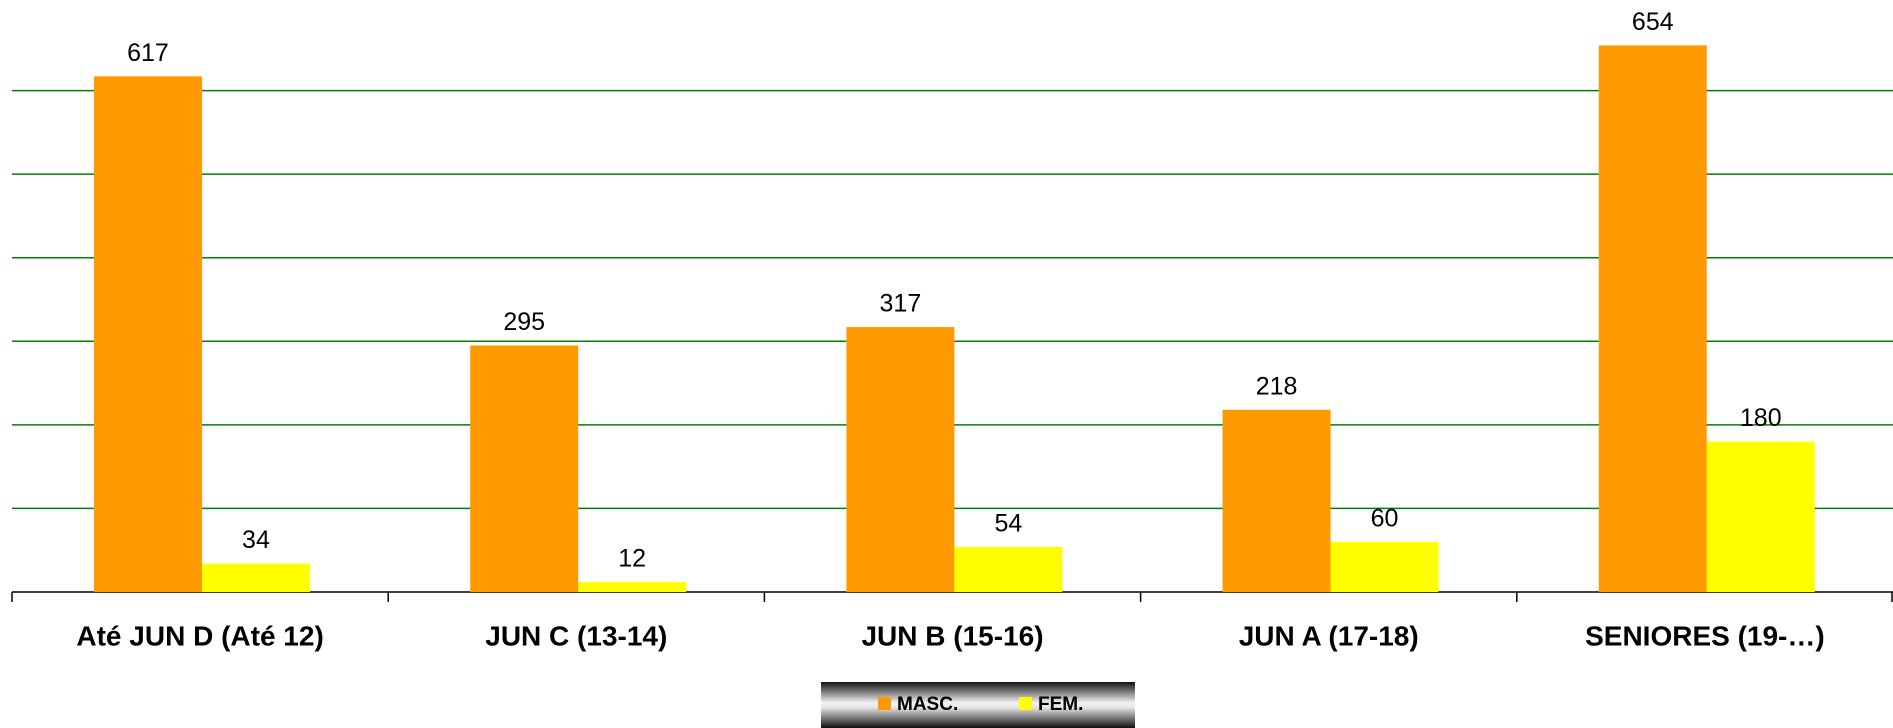 The image size is (1893, 728). I want to click on data-label: 60, so click(1385, 518).